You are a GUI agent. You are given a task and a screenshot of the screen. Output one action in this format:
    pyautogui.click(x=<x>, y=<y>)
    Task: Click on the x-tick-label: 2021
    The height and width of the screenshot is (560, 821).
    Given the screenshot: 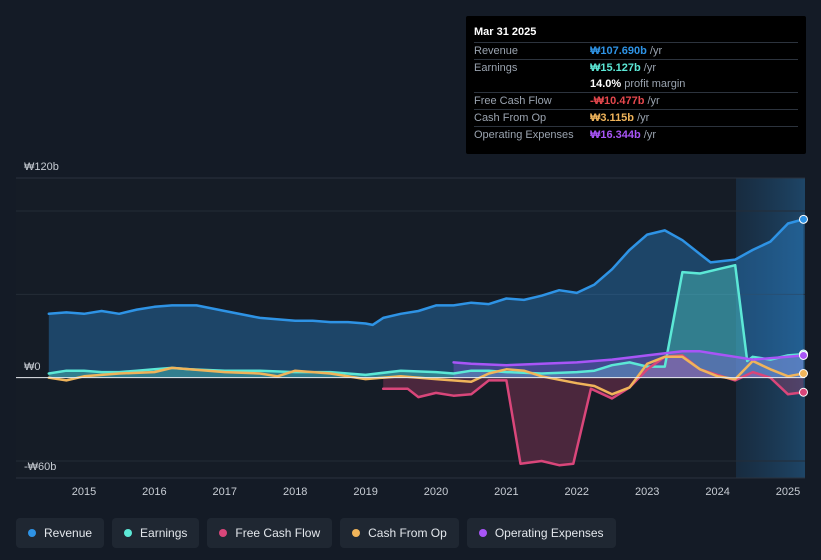 What is the action you would take?
    pyautogui.click(x=506, y=492)
    